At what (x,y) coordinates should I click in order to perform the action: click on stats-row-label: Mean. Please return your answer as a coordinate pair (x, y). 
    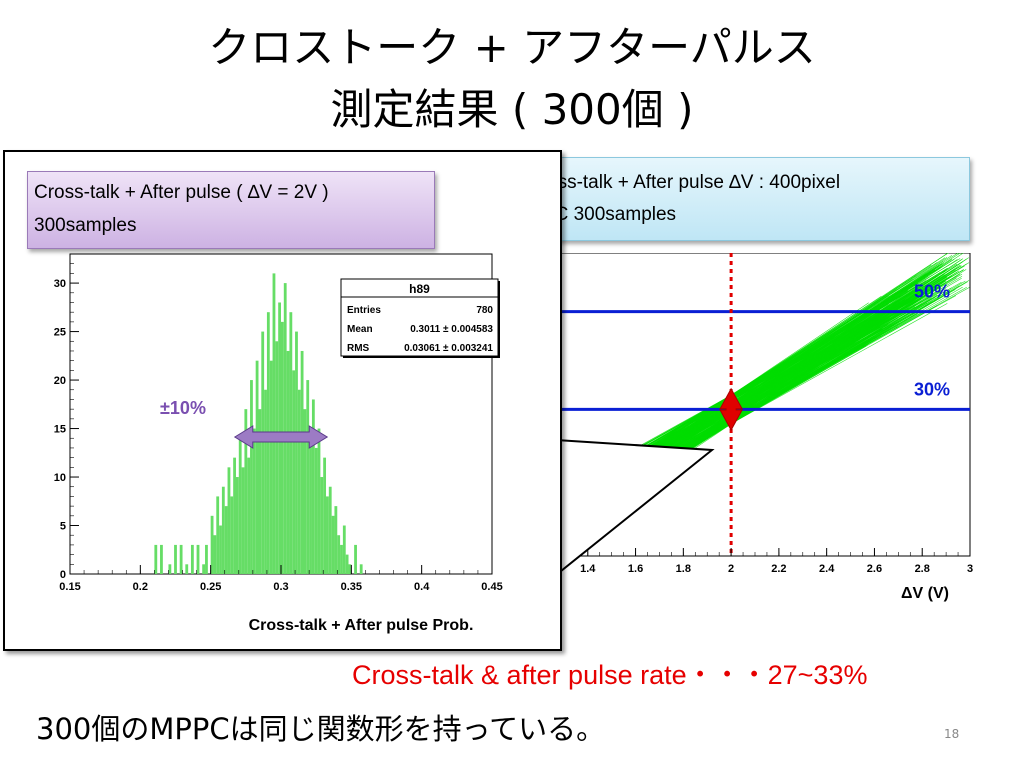
    Looking at the image, I should click on (360, 329).